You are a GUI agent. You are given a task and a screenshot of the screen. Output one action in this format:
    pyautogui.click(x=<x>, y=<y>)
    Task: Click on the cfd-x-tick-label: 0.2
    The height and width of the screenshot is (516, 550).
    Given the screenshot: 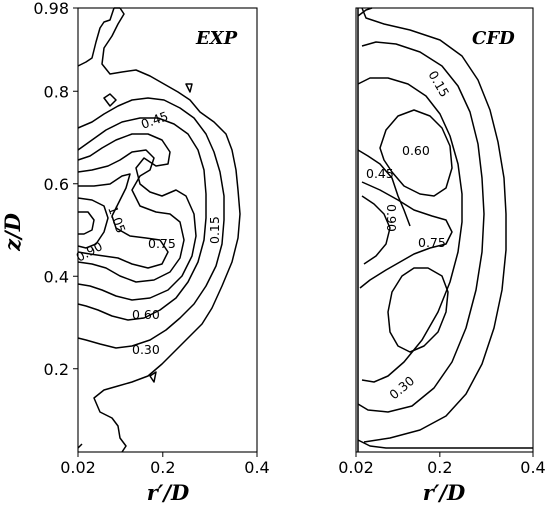 What is the action you would take?
    pyautogui.click(x=439, y=467)
    